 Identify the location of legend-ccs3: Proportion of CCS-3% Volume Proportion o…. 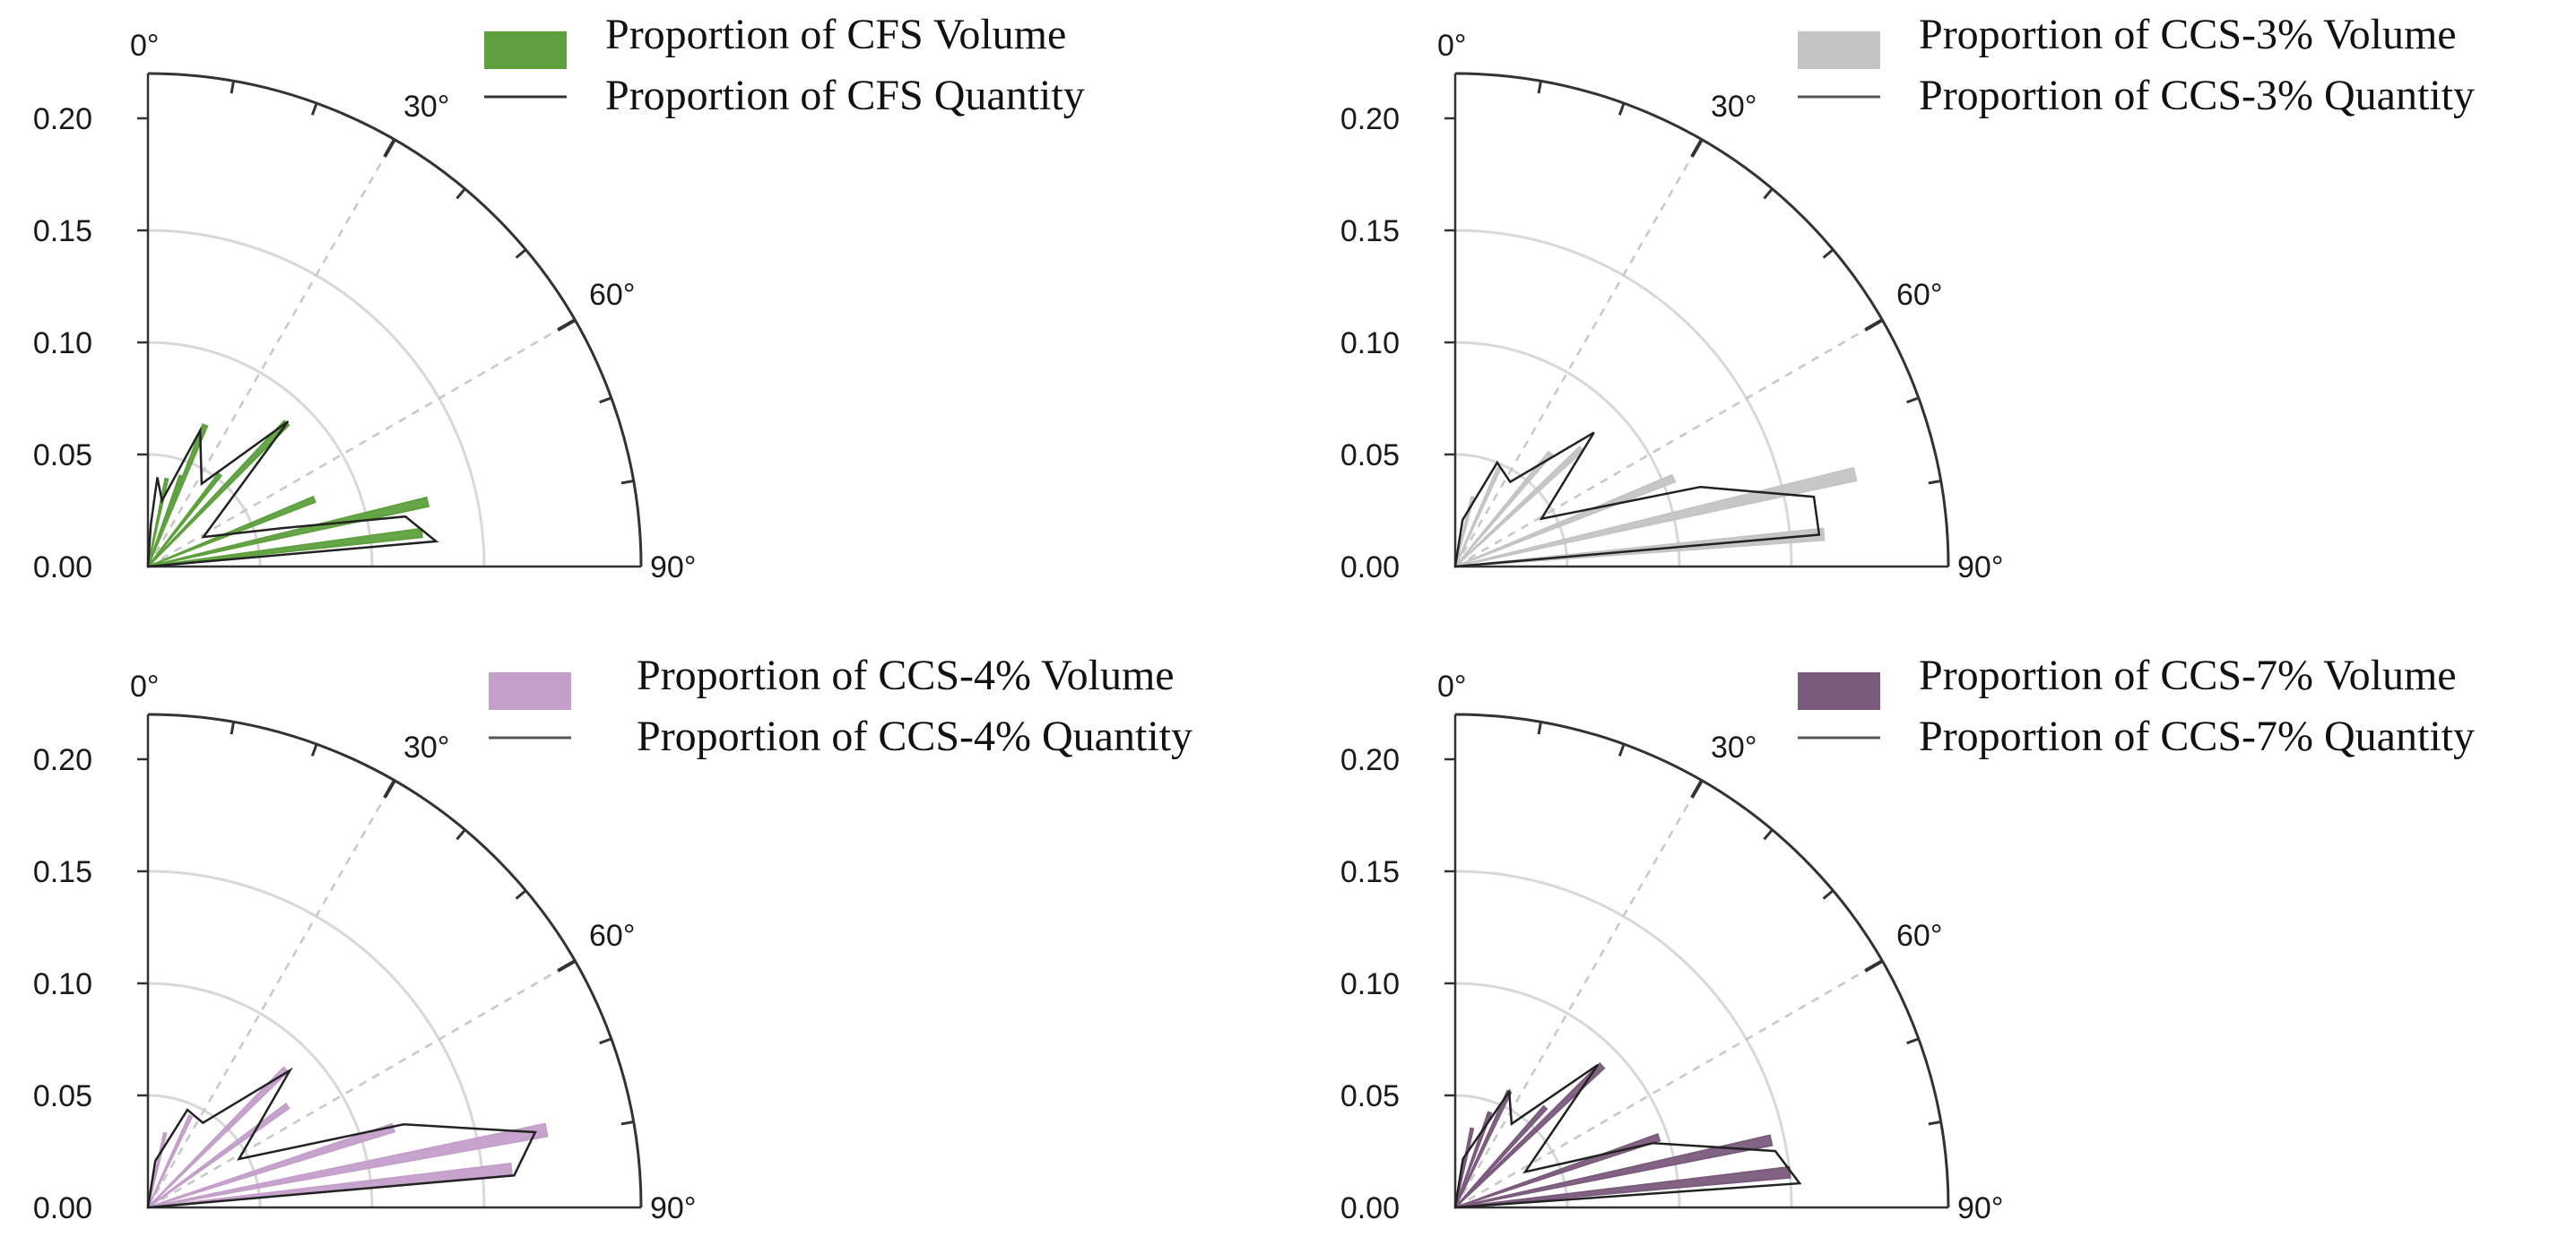
(2136, 65).